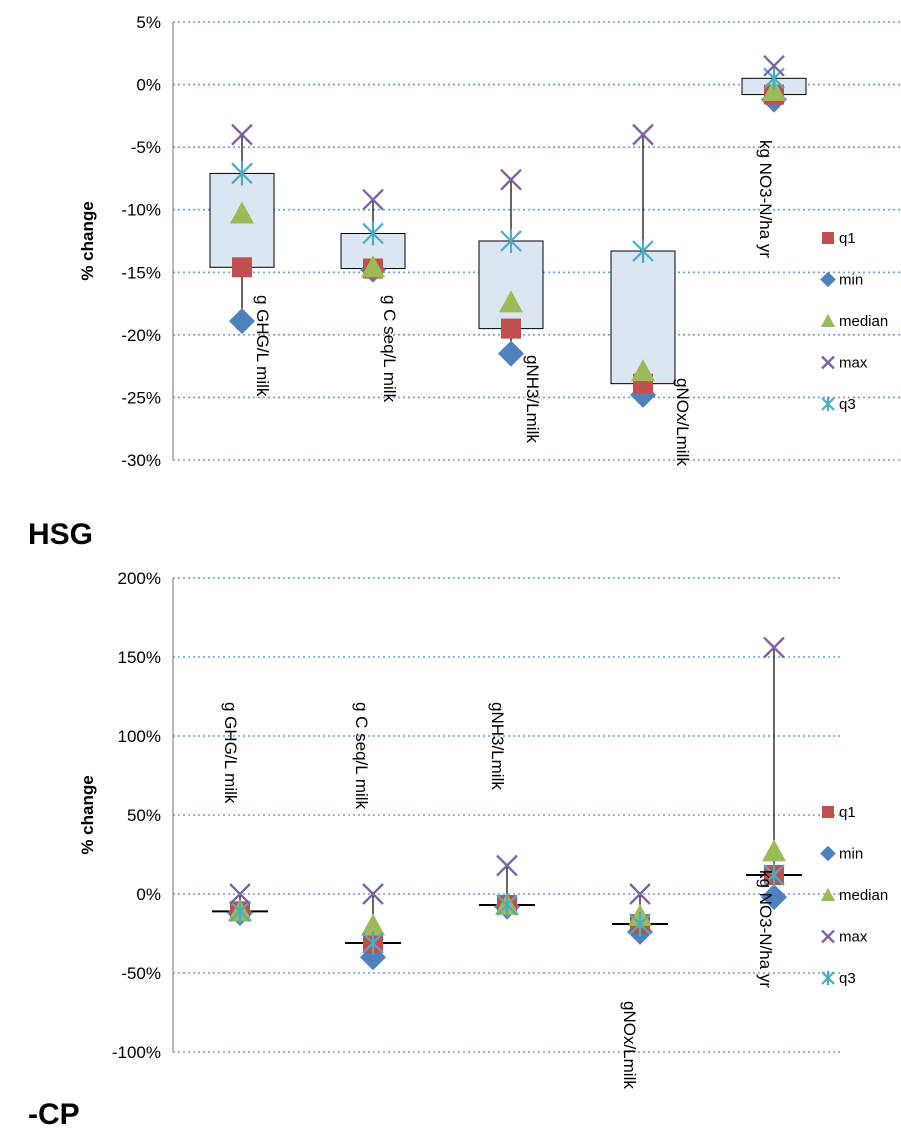  I want to click on y-tick-label: -20%, so click(141, 335).